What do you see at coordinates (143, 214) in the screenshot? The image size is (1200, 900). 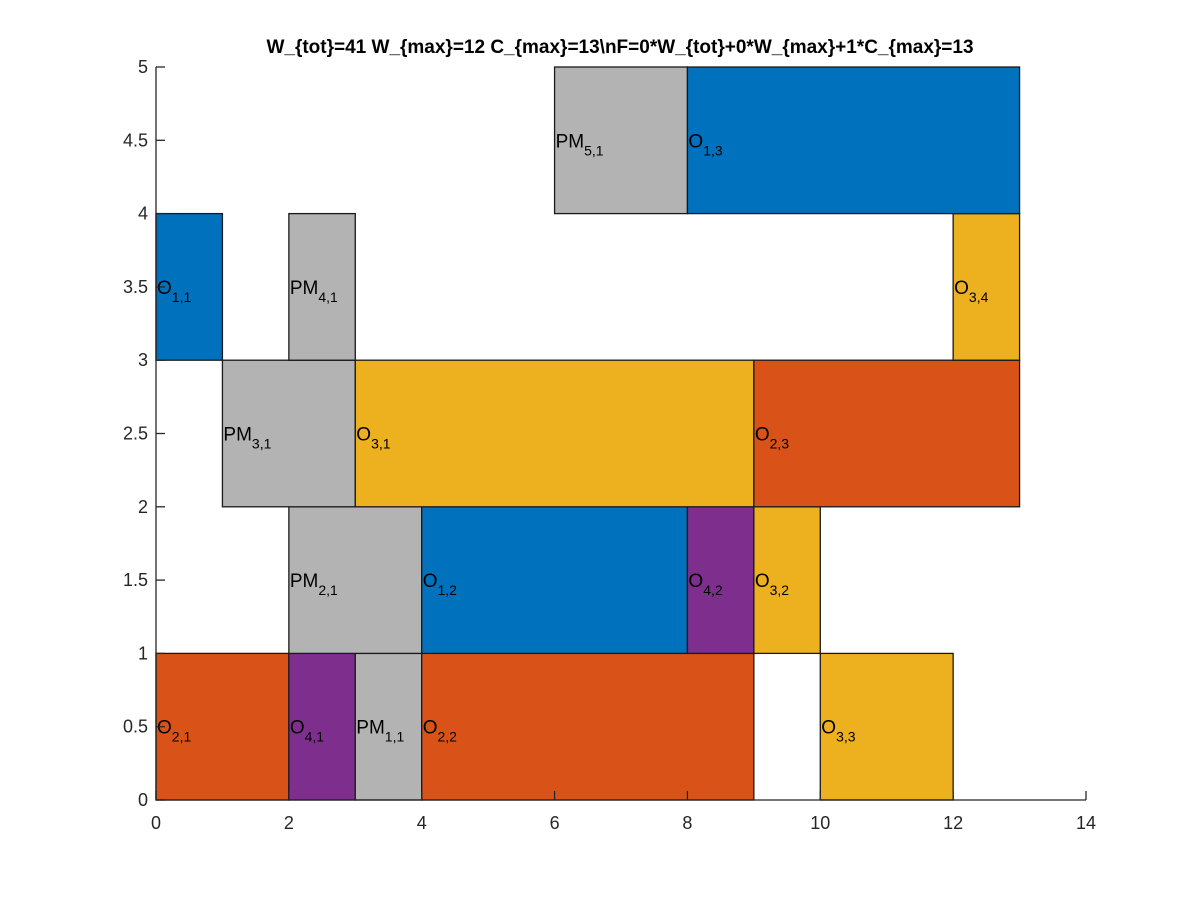 I see `y-tick-label: 4` at bounding box center [143, 214].